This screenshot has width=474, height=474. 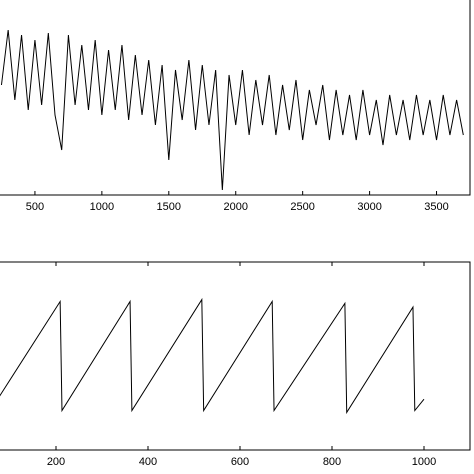 I want to click on x-tick-label: 400, so click(x=148, y=462).